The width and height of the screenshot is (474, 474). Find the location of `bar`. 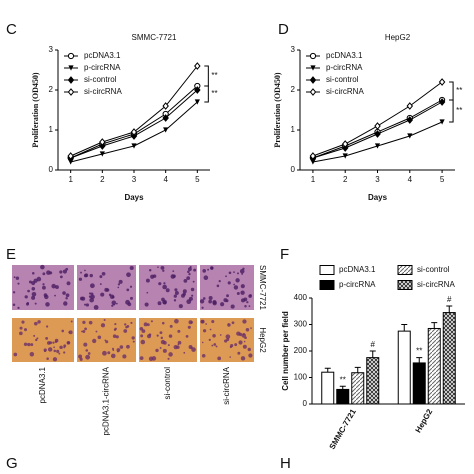

bar is located at coordinates (343, 396).